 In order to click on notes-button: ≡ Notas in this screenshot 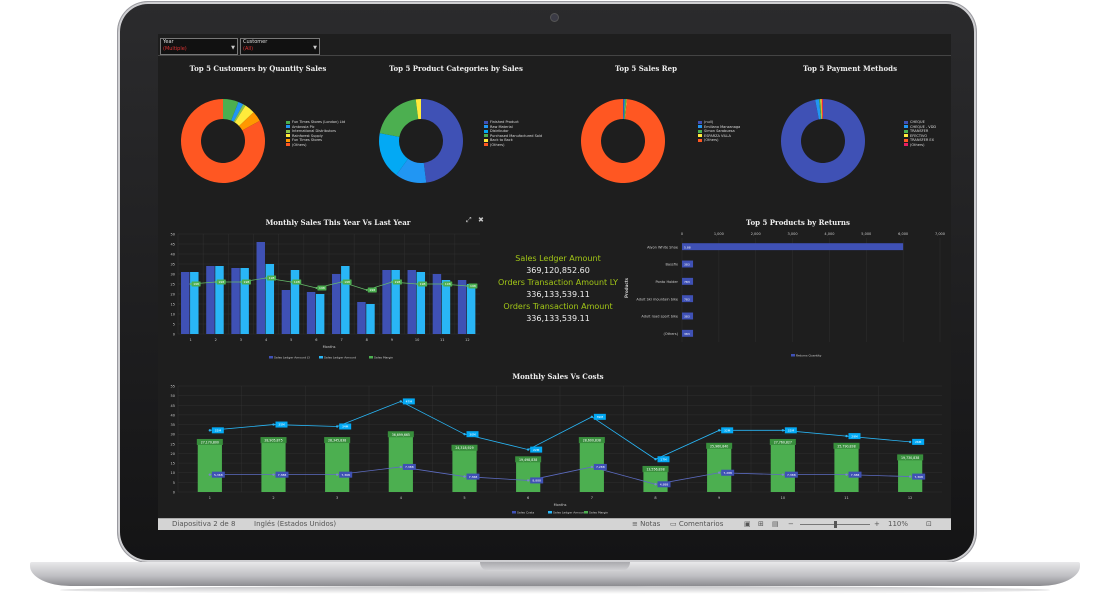, I will do `click(646, 524)`.